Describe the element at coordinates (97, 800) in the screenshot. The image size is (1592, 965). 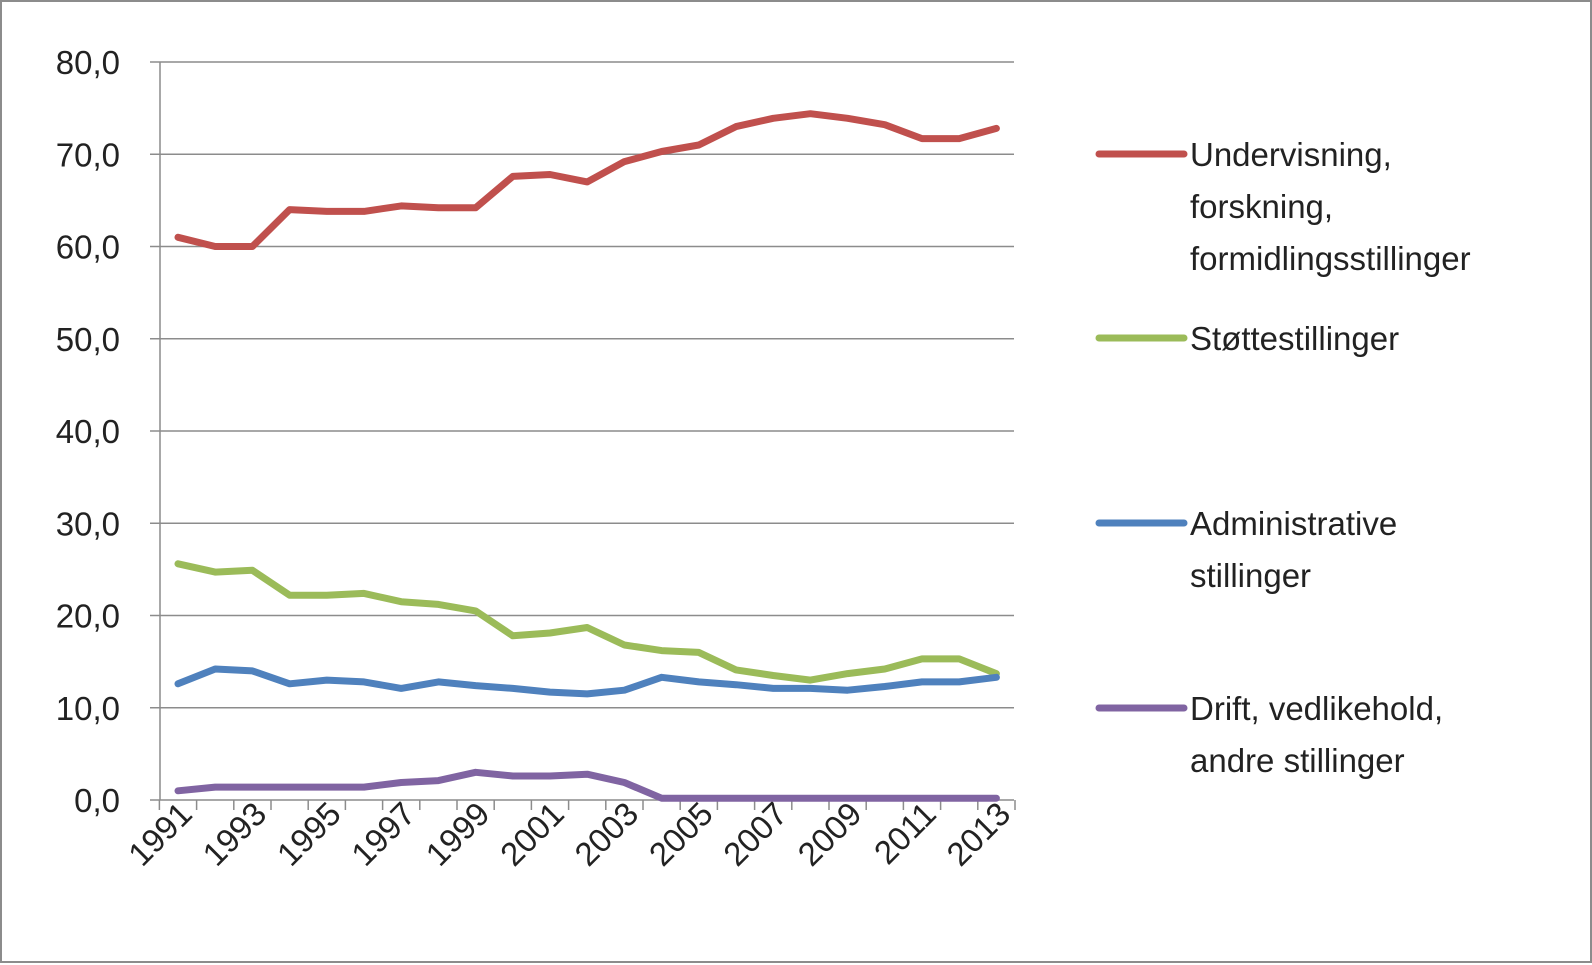
I see `y-tick-label: 0,0` at that location.